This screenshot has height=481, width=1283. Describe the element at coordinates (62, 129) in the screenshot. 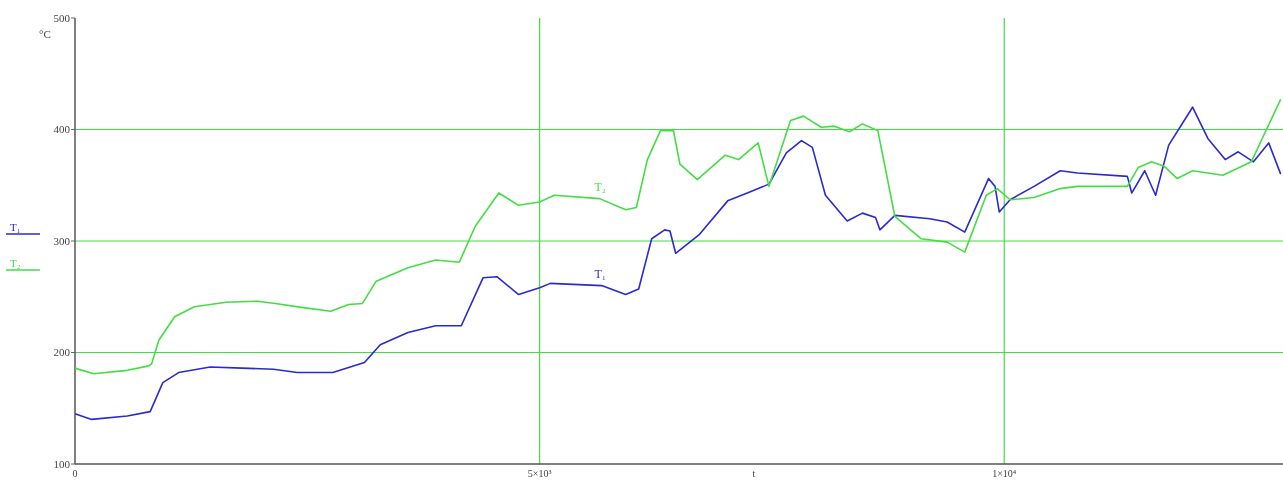

I see `y-tick-label: 400` at that location.